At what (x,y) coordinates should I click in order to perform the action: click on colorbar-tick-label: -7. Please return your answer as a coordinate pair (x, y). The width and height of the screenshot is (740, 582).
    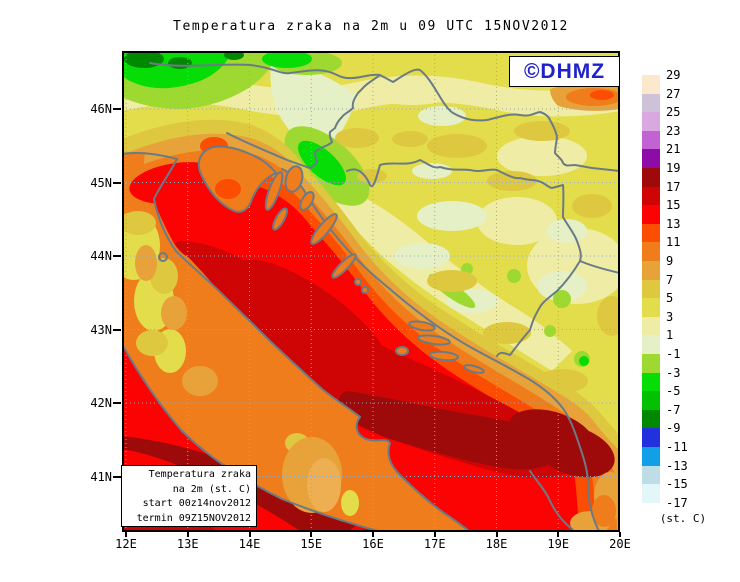
    Looking at the image, I should click on (673, 409).